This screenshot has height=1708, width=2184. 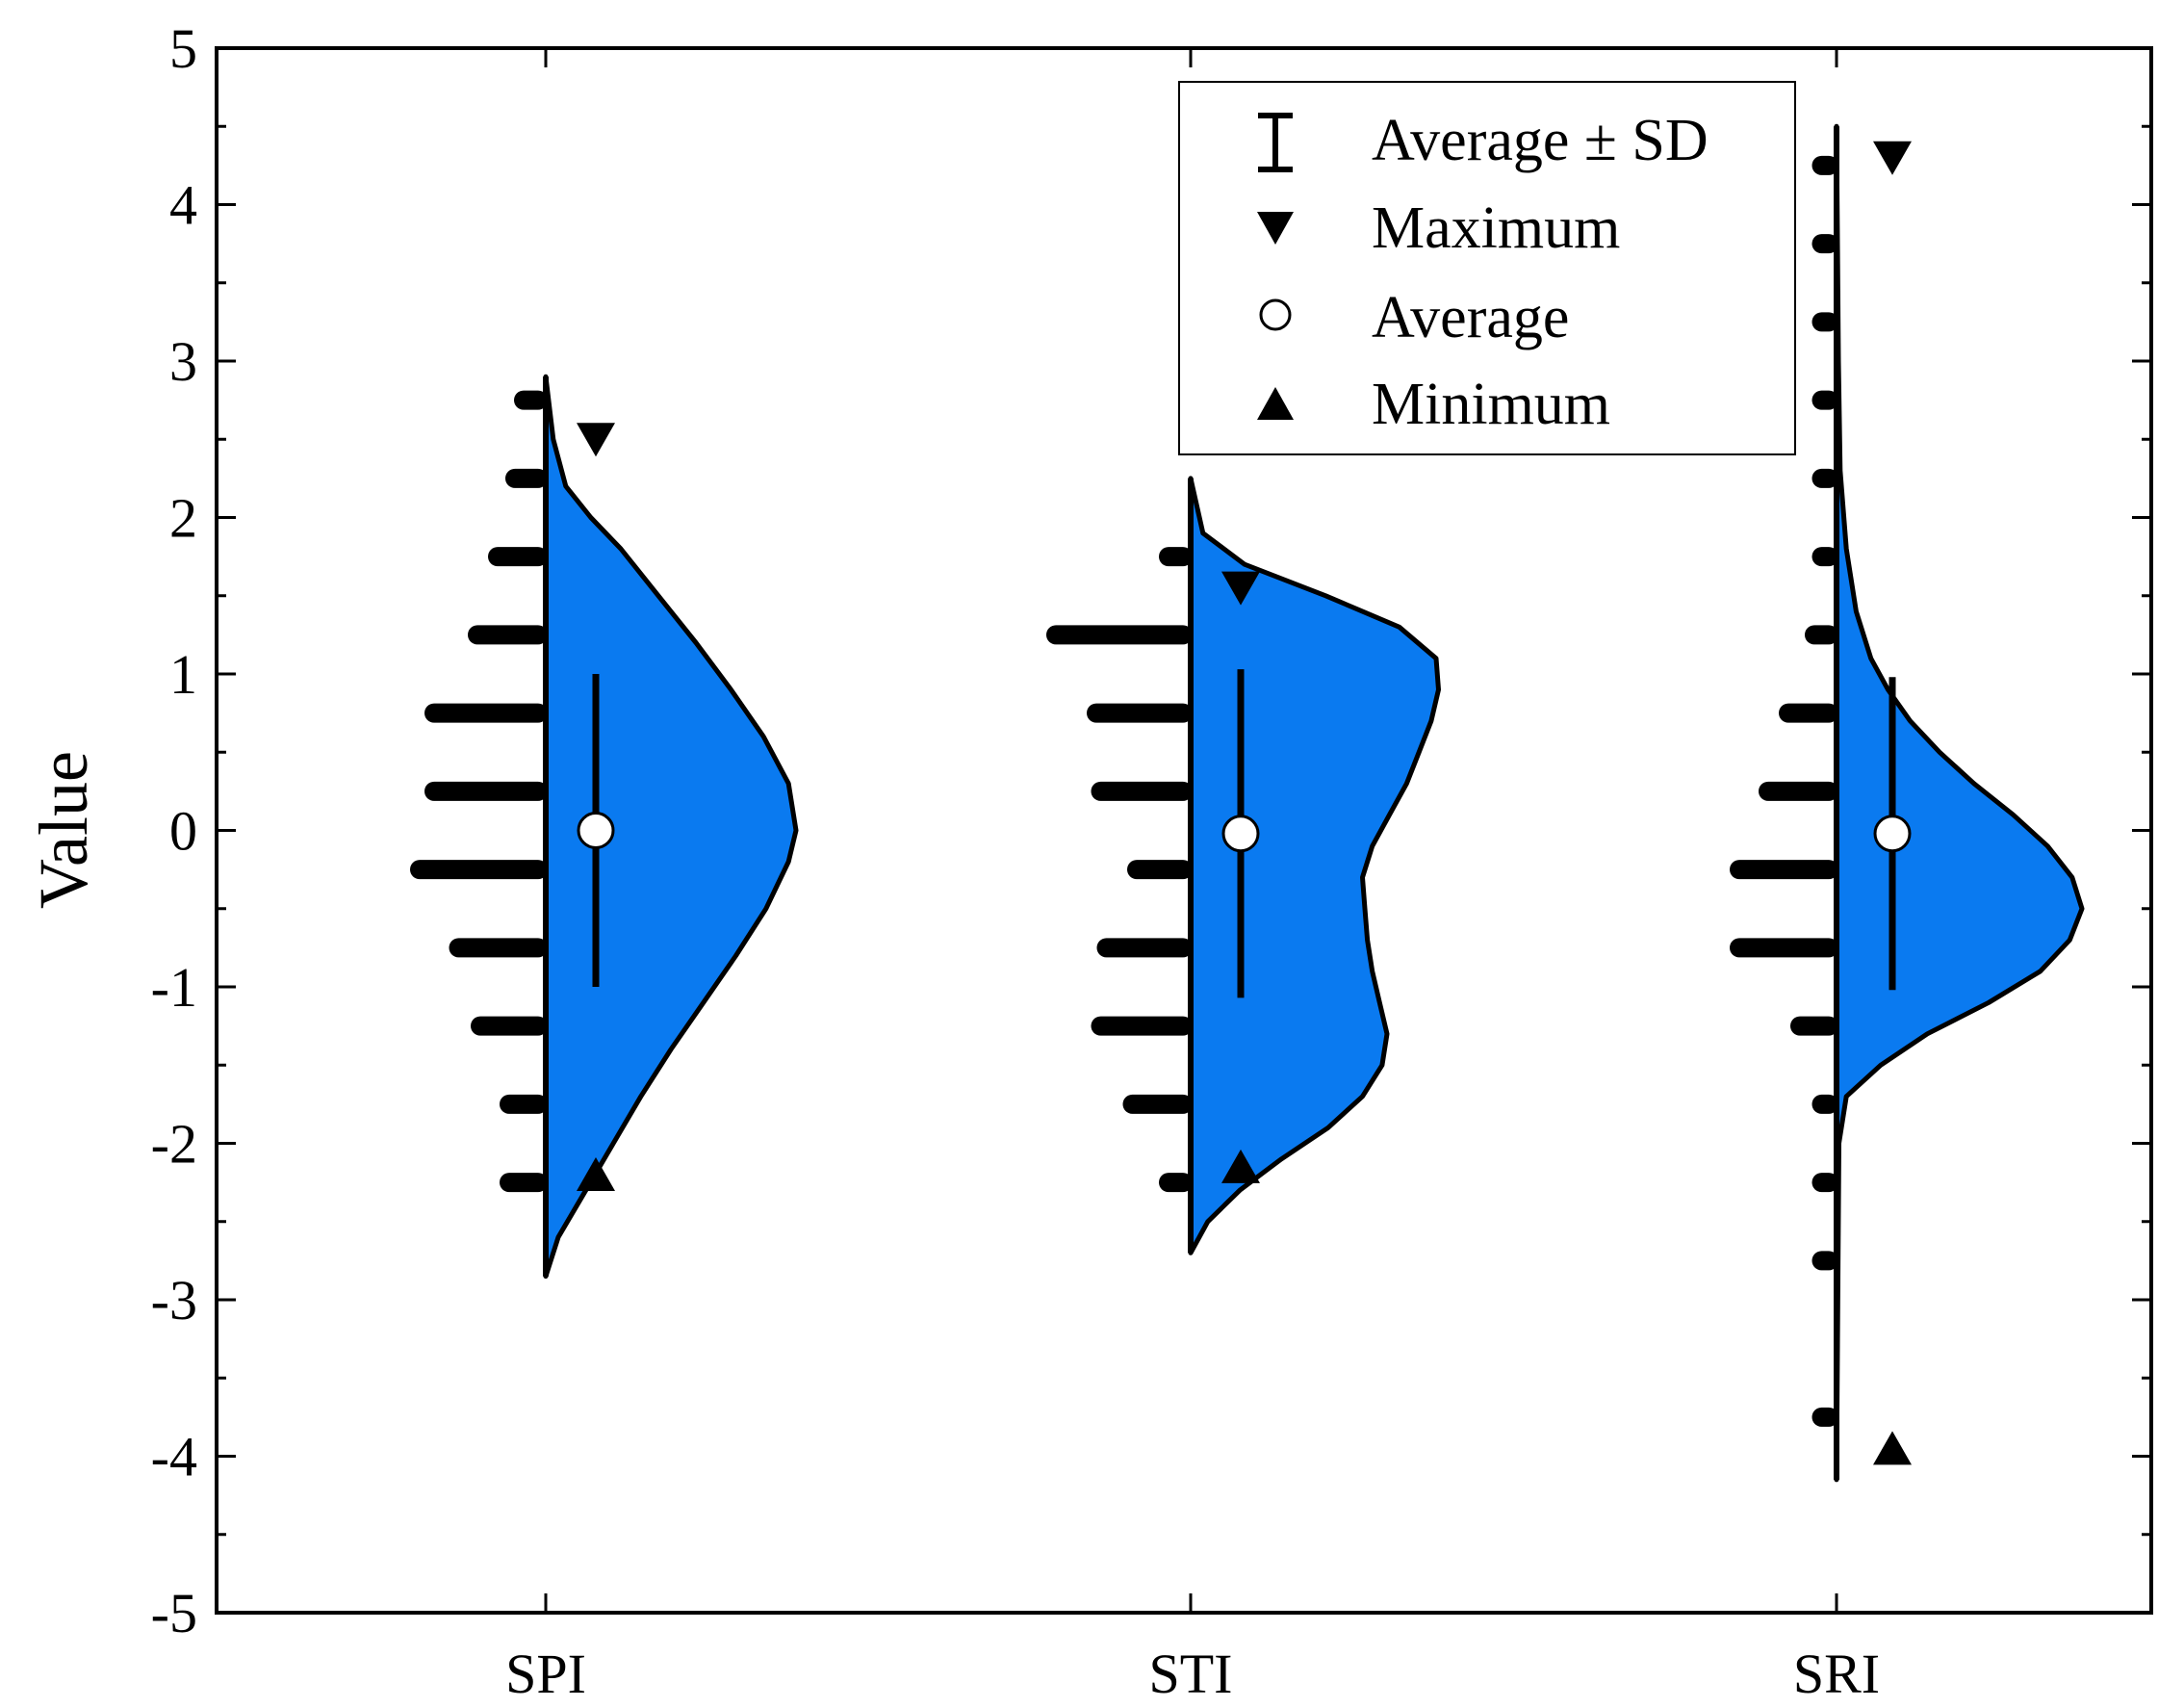 What do you see at coordinates (671, 827) in the screenshot?
I see `violin-spi` at bounding box center [671, 827].